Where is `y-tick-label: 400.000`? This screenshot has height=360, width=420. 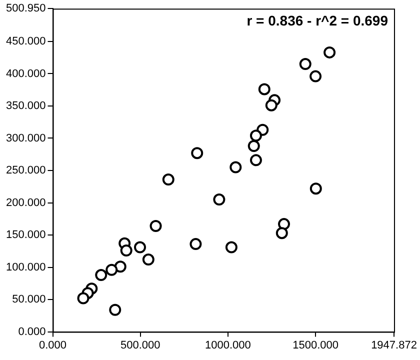
y-tick-label: 400.000 is located at coordinates (26, 74).